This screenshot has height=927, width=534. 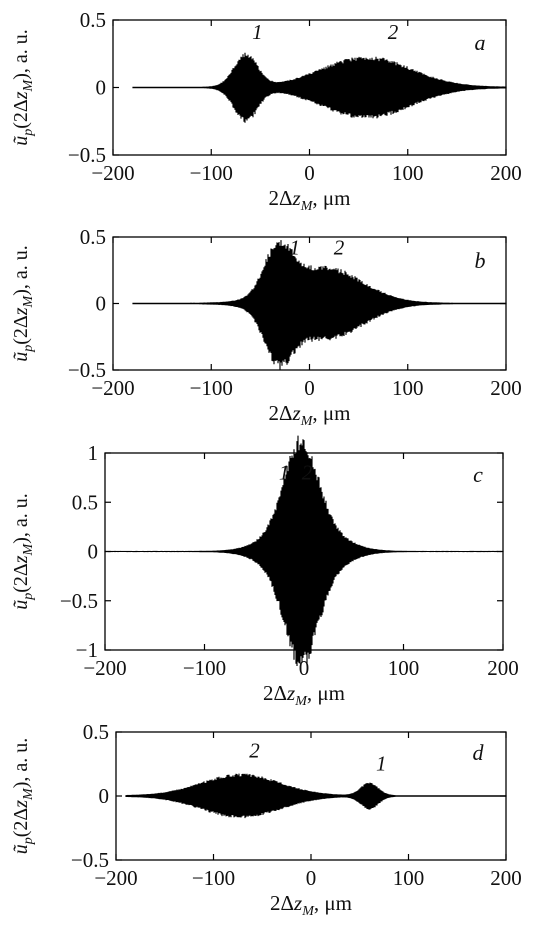 I want to click on y-tick-label: −1, so click(x=87, y=650).